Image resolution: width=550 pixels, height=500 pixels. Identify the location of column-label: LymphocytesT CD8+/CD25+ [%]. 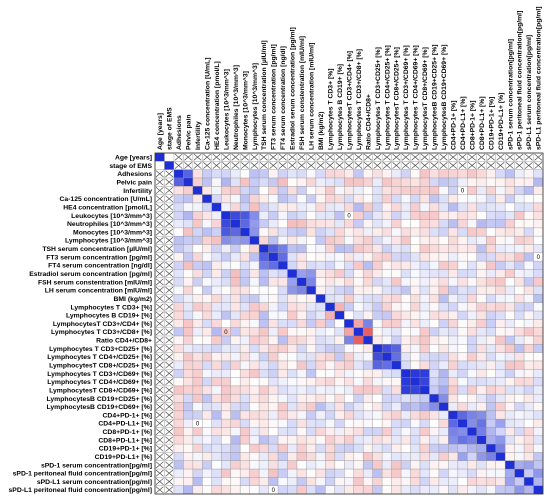
(397, 98).